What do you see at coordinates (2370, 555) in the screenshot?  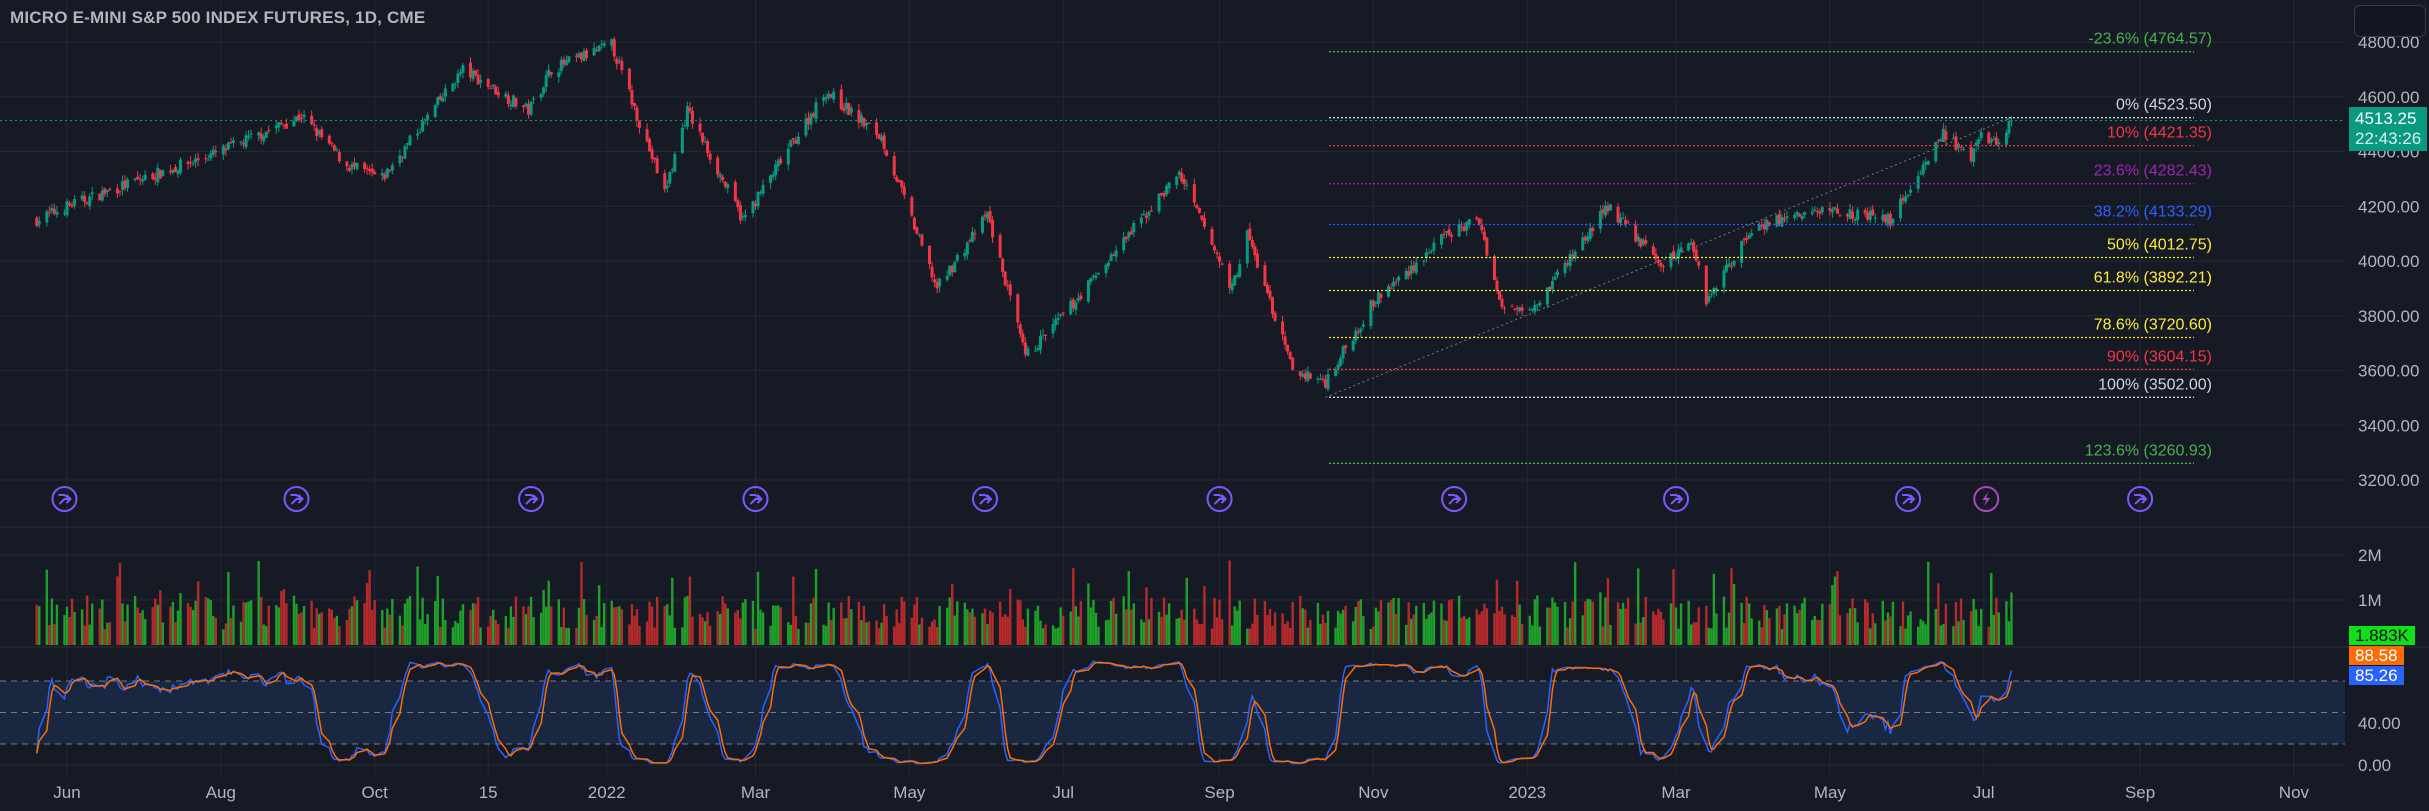 I see `volume-axis-label: 2M` at bounding box center [2370, 555].